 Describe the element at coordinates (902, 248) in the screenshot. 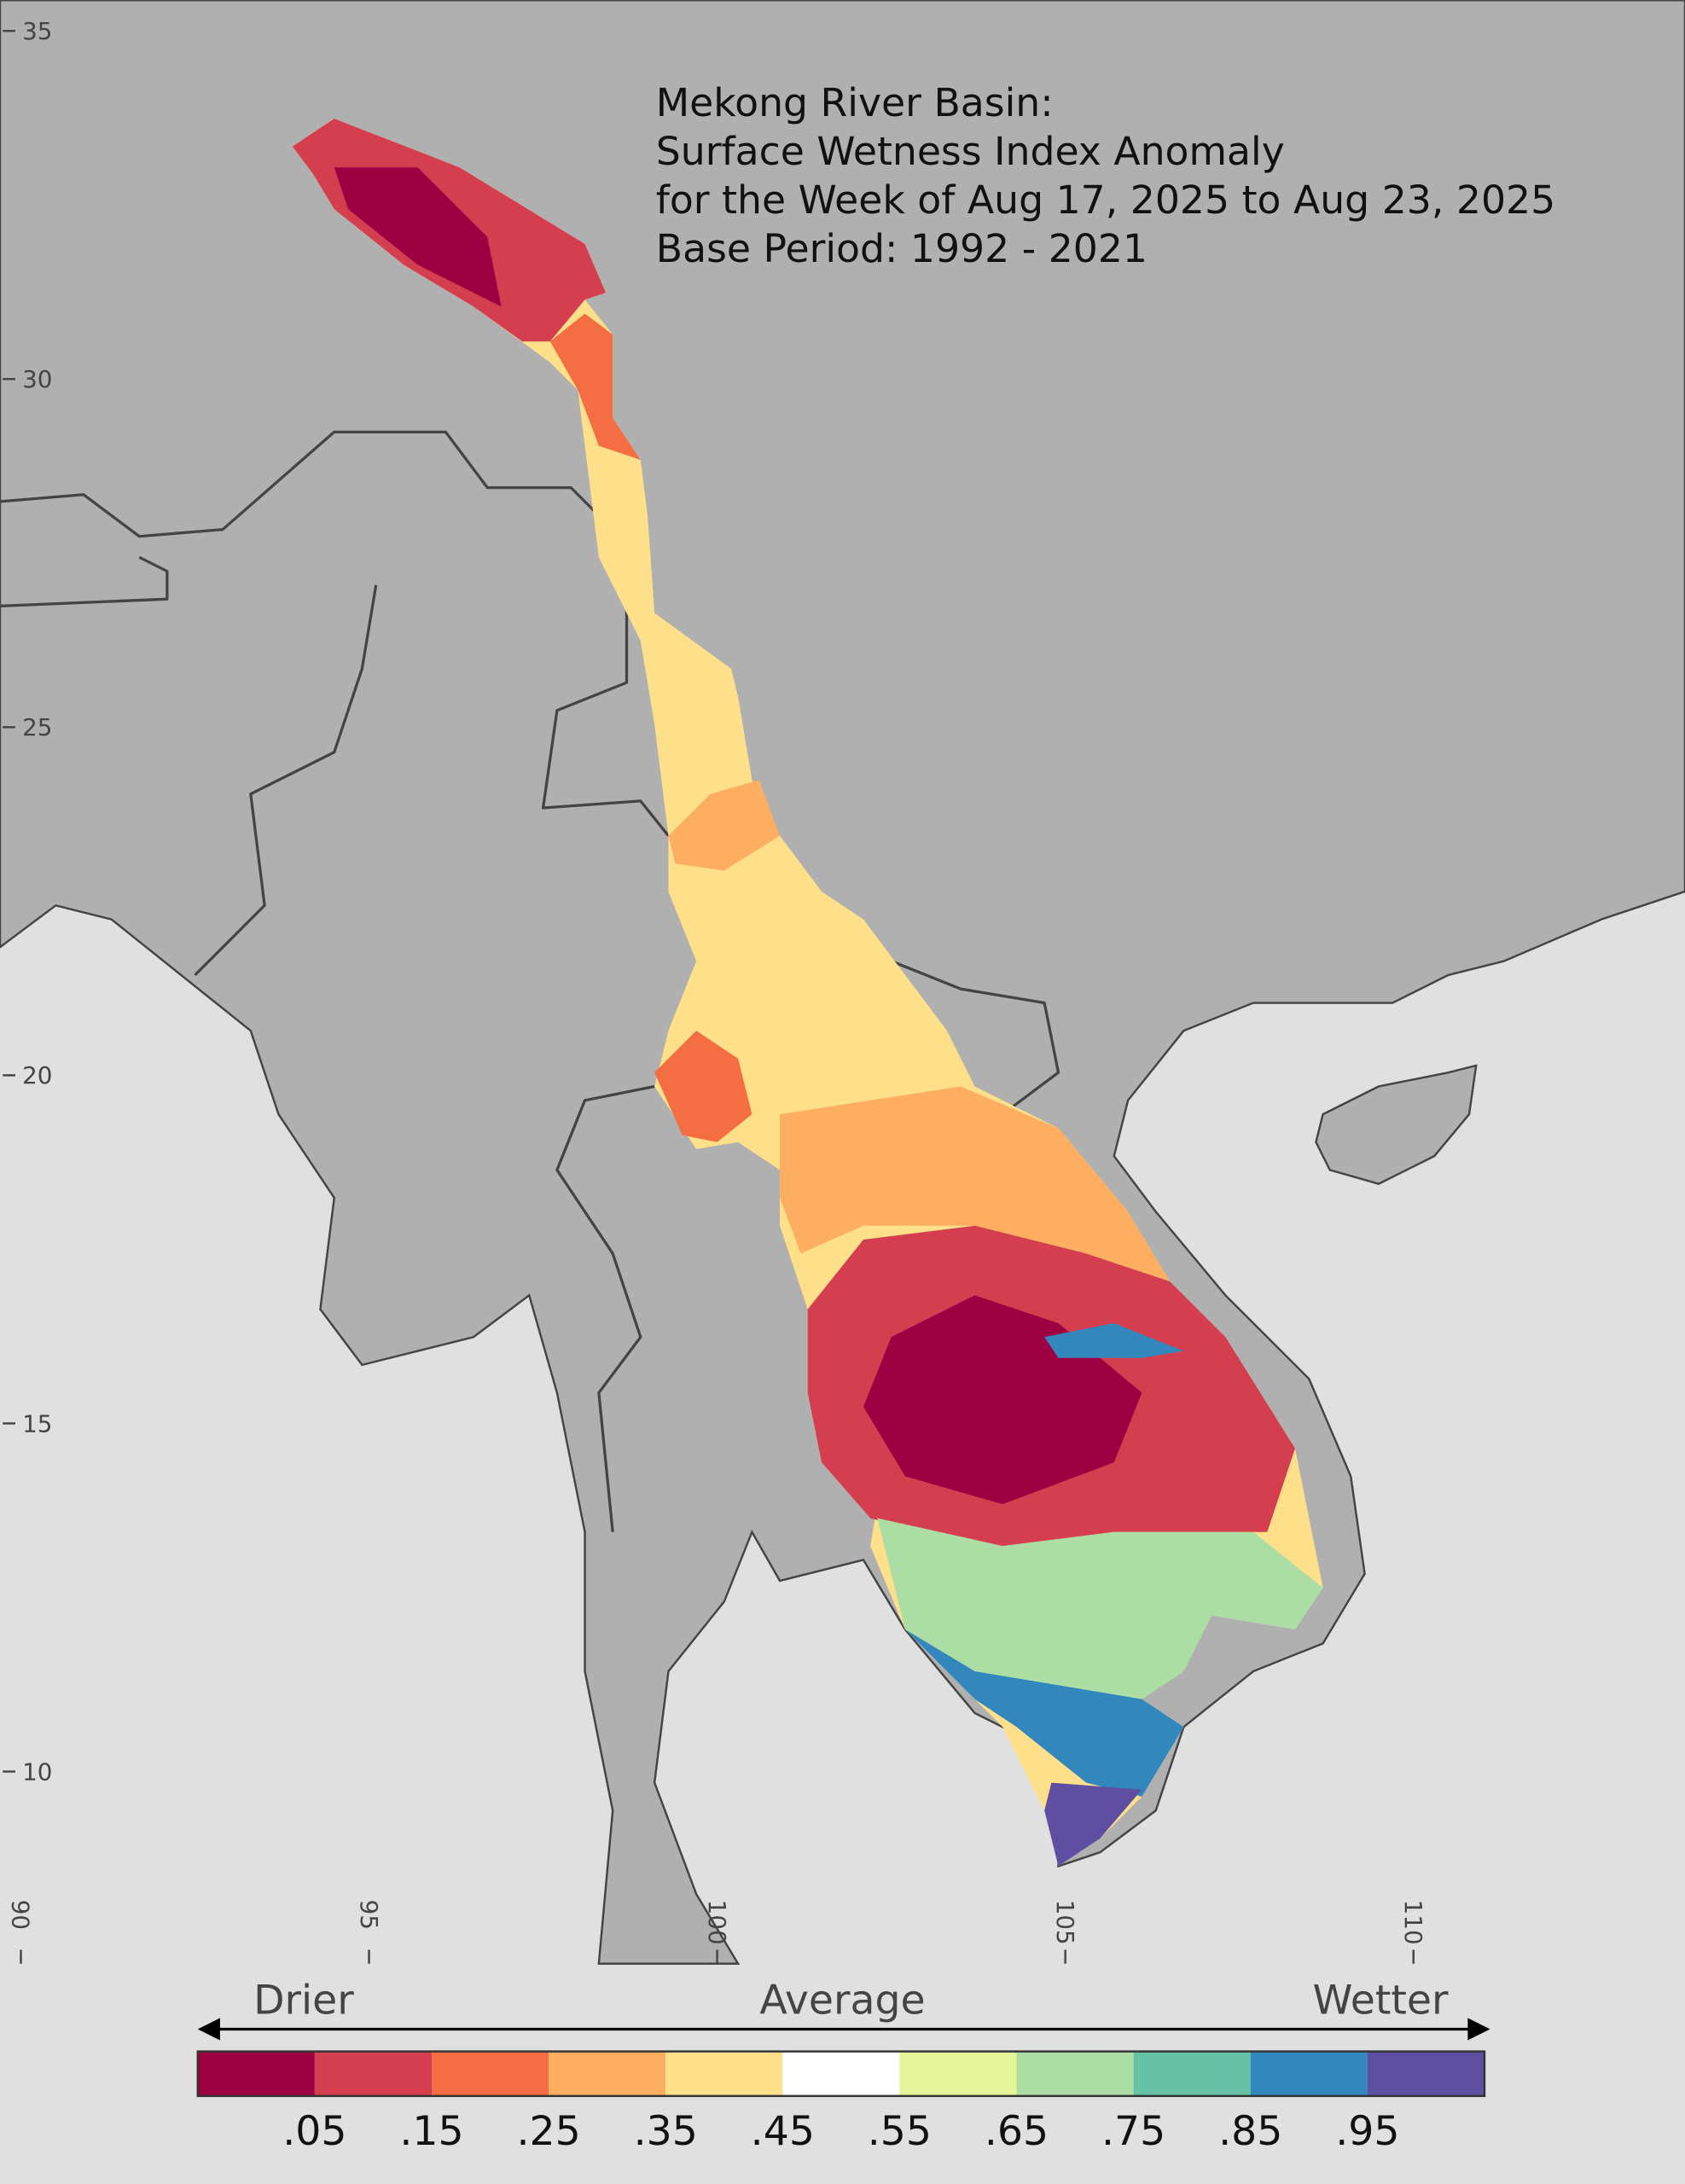

I see `title-line: Base Period: 1992 - 2021` at that location.